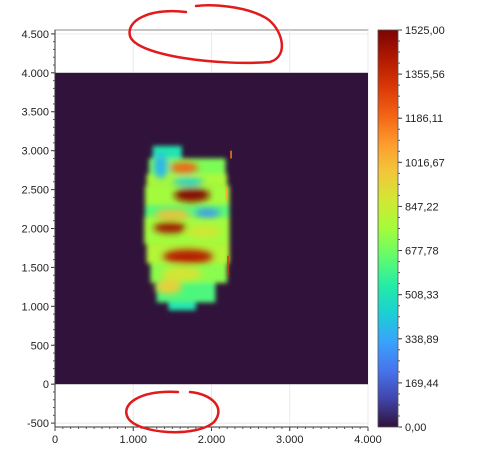 The height and width of the screenshot is (464, 482). What do you see at coordinates (424, 119) in the screenshot?
I see `colorbar-label: 1186,11` at bounding box center [424, 119].